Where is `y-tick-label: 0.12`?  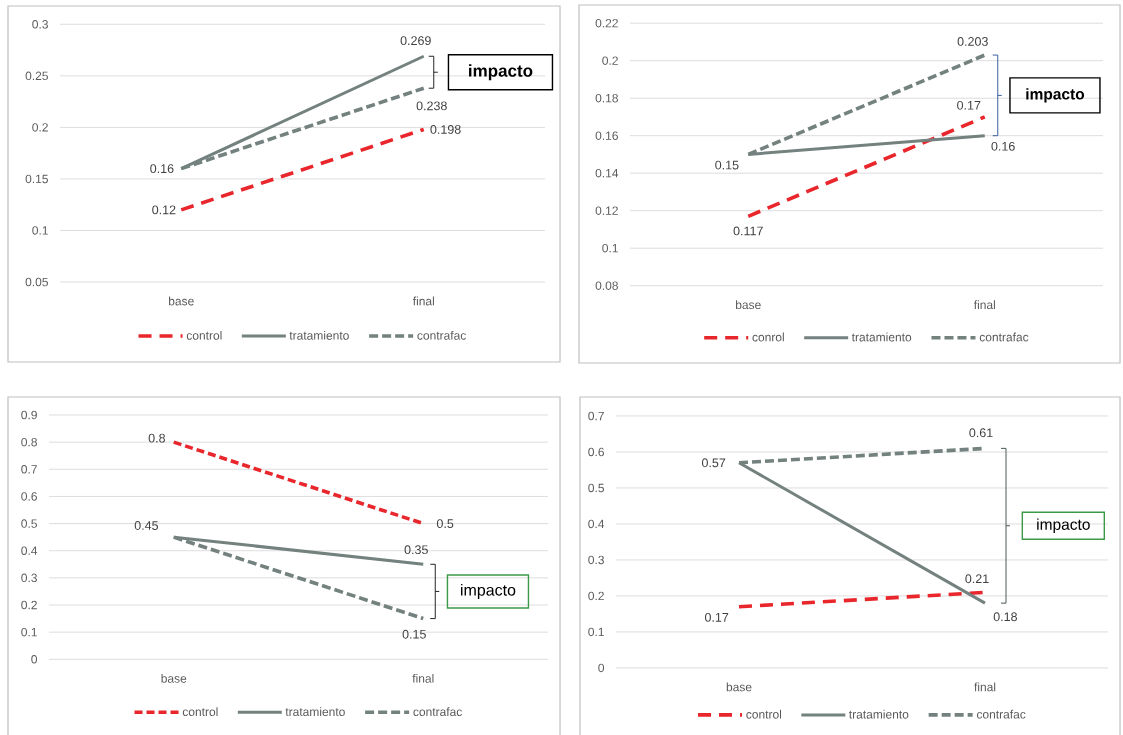 y-tick-label: 0.12 is located at coordinates (606, 210).